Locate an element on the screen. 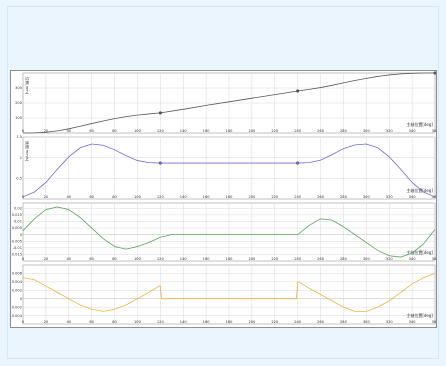 The width and height of the screenshot is (446, 366). panel-1-x-tick-label: 340 is located at coordinates (413, 197).